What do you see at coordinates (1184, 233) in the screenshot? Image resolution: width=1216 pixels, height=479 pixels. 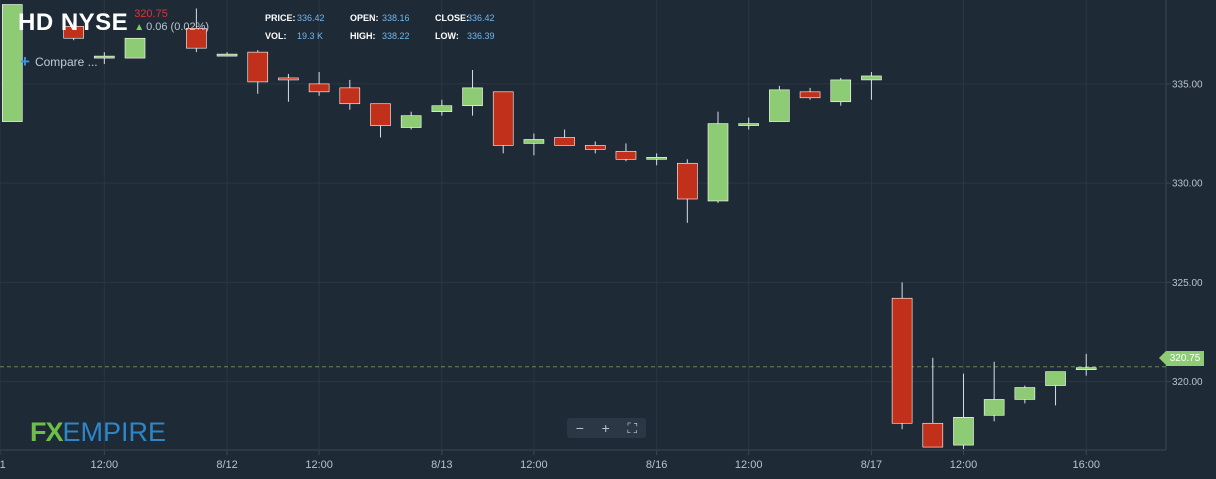 I see `y-axis: 335.00 330.00 325.00 320.00` at bounding box center [1184, 233].